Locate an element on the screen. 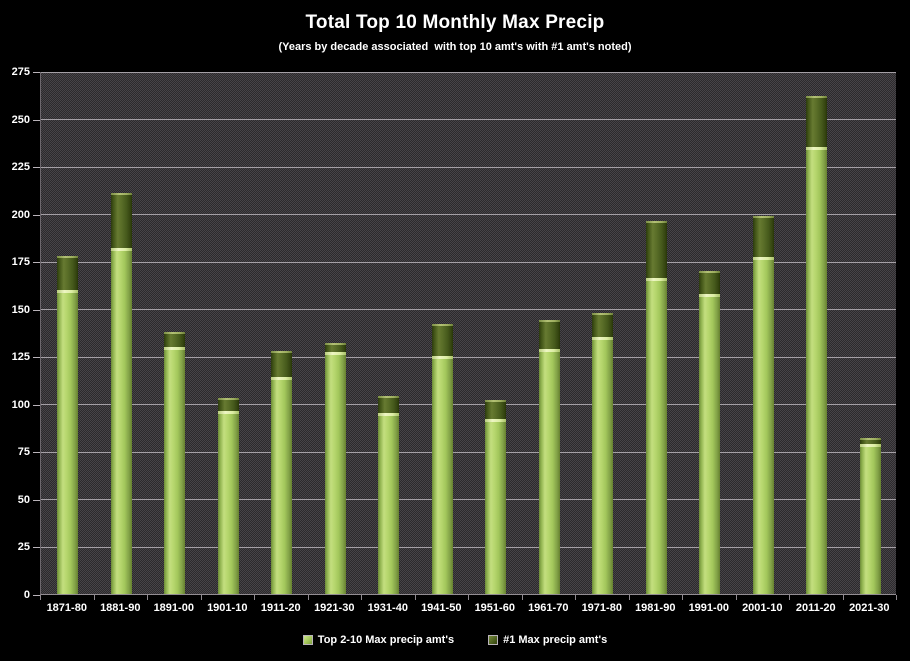 Image resolution: width=910 pixels, height=661 pixels. y-tick-label-150: 150 is located at coordinates (20, 309).